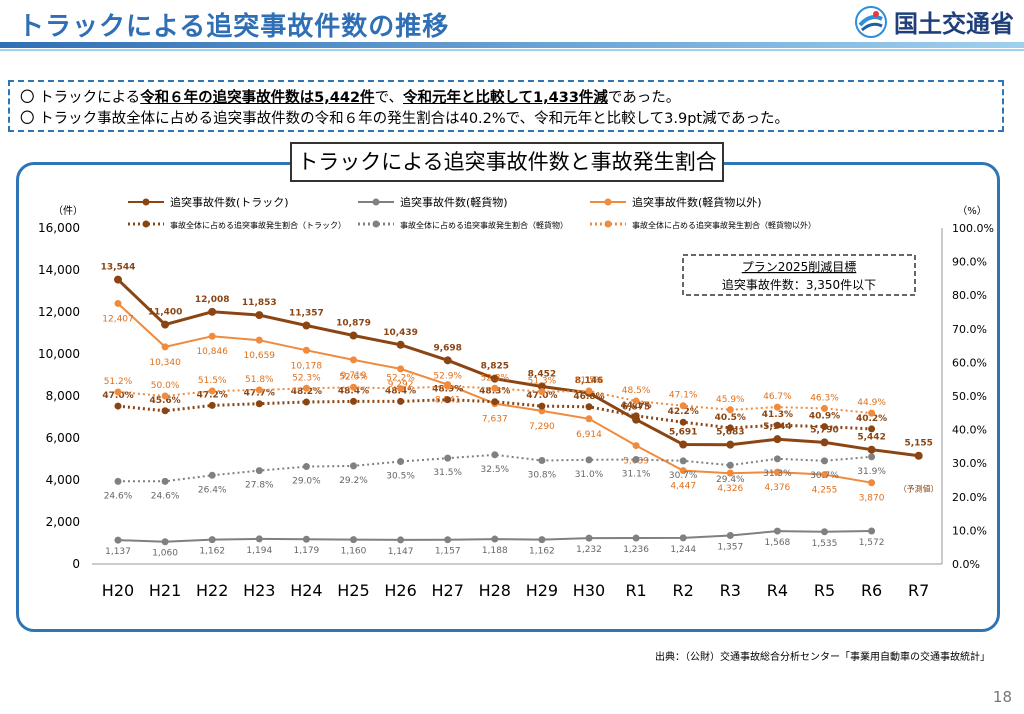  Describe the element at coordinates (454, 202) in the screenshot. I see `legend-label: 追突事故件数(軽貨物)` at that location.